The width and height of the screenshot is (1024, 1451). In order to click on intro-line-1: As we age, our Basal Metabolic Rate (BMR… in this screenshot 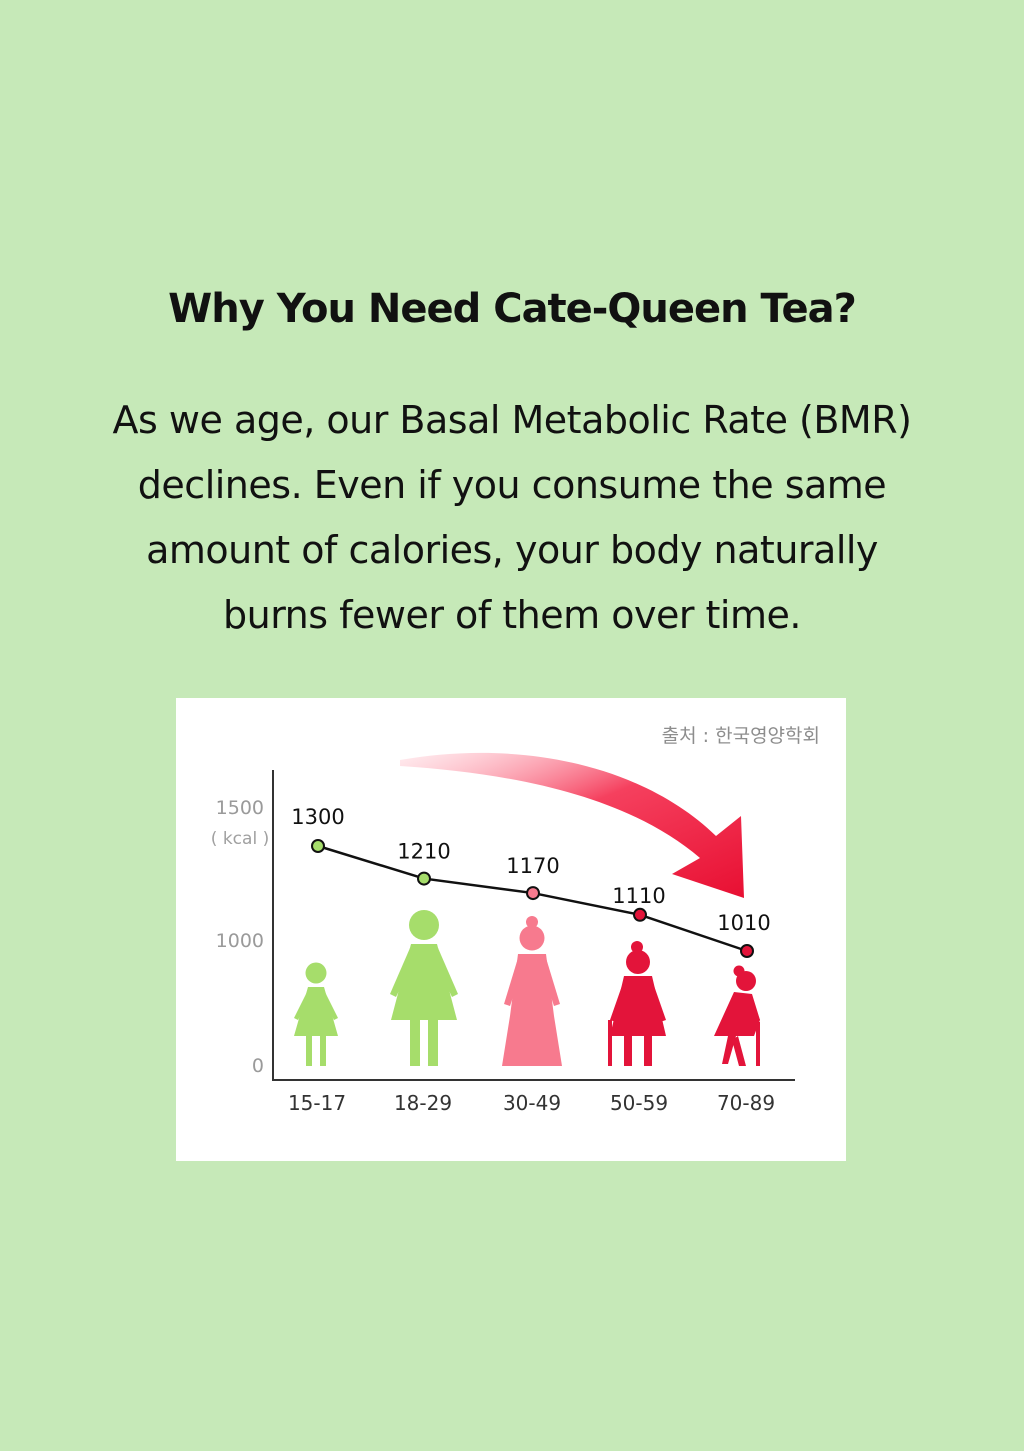, I will do `click(512, 420)`.